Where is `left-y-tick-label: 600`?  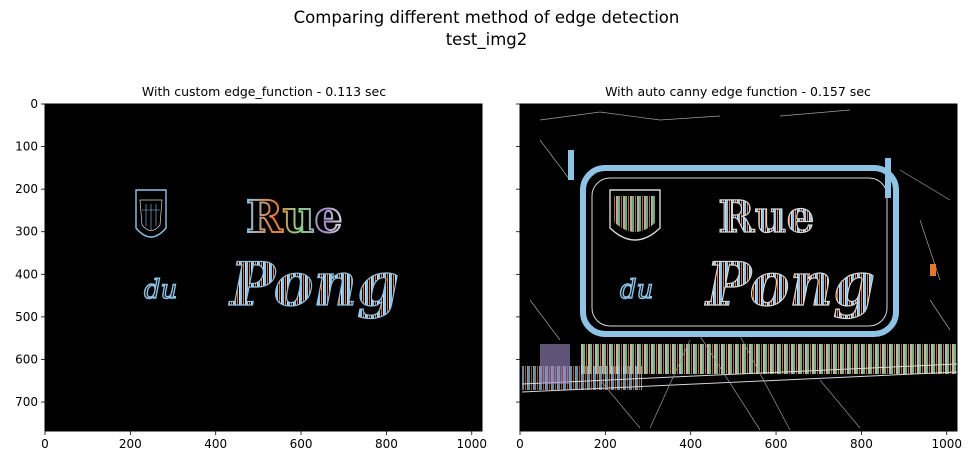
left-y-tick-label: 600 is located at coordinates (26, 359).